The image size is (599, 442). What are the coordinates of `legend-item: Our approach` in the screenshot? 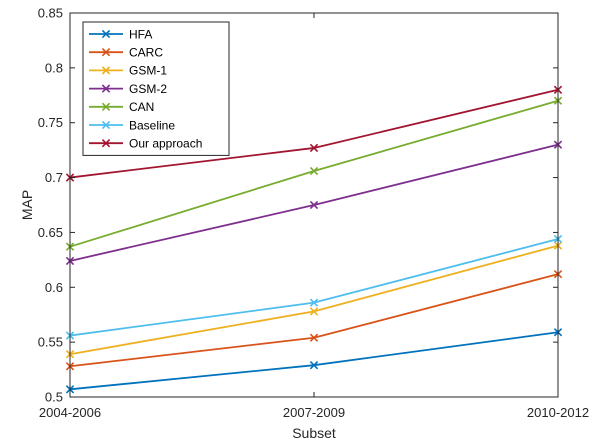 It's located at (145, 144).